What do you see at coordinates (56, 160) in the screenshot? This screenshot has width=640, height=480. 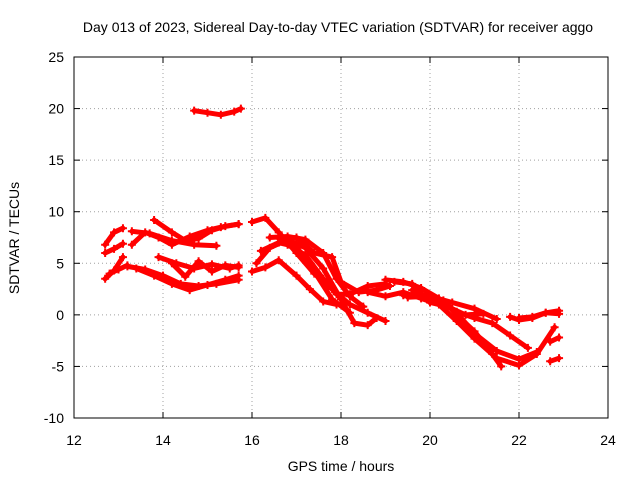 I see `y-tick-label: 15` at bounding box center [56, 160].